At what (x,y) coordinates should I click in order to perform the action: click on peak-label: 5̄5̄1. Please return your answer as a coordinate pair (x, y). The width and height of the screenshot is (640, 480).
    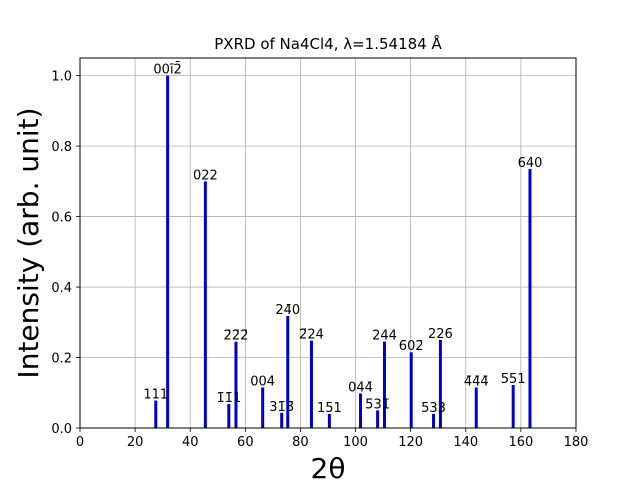
    Looking at the image, I should click on (513, 379).